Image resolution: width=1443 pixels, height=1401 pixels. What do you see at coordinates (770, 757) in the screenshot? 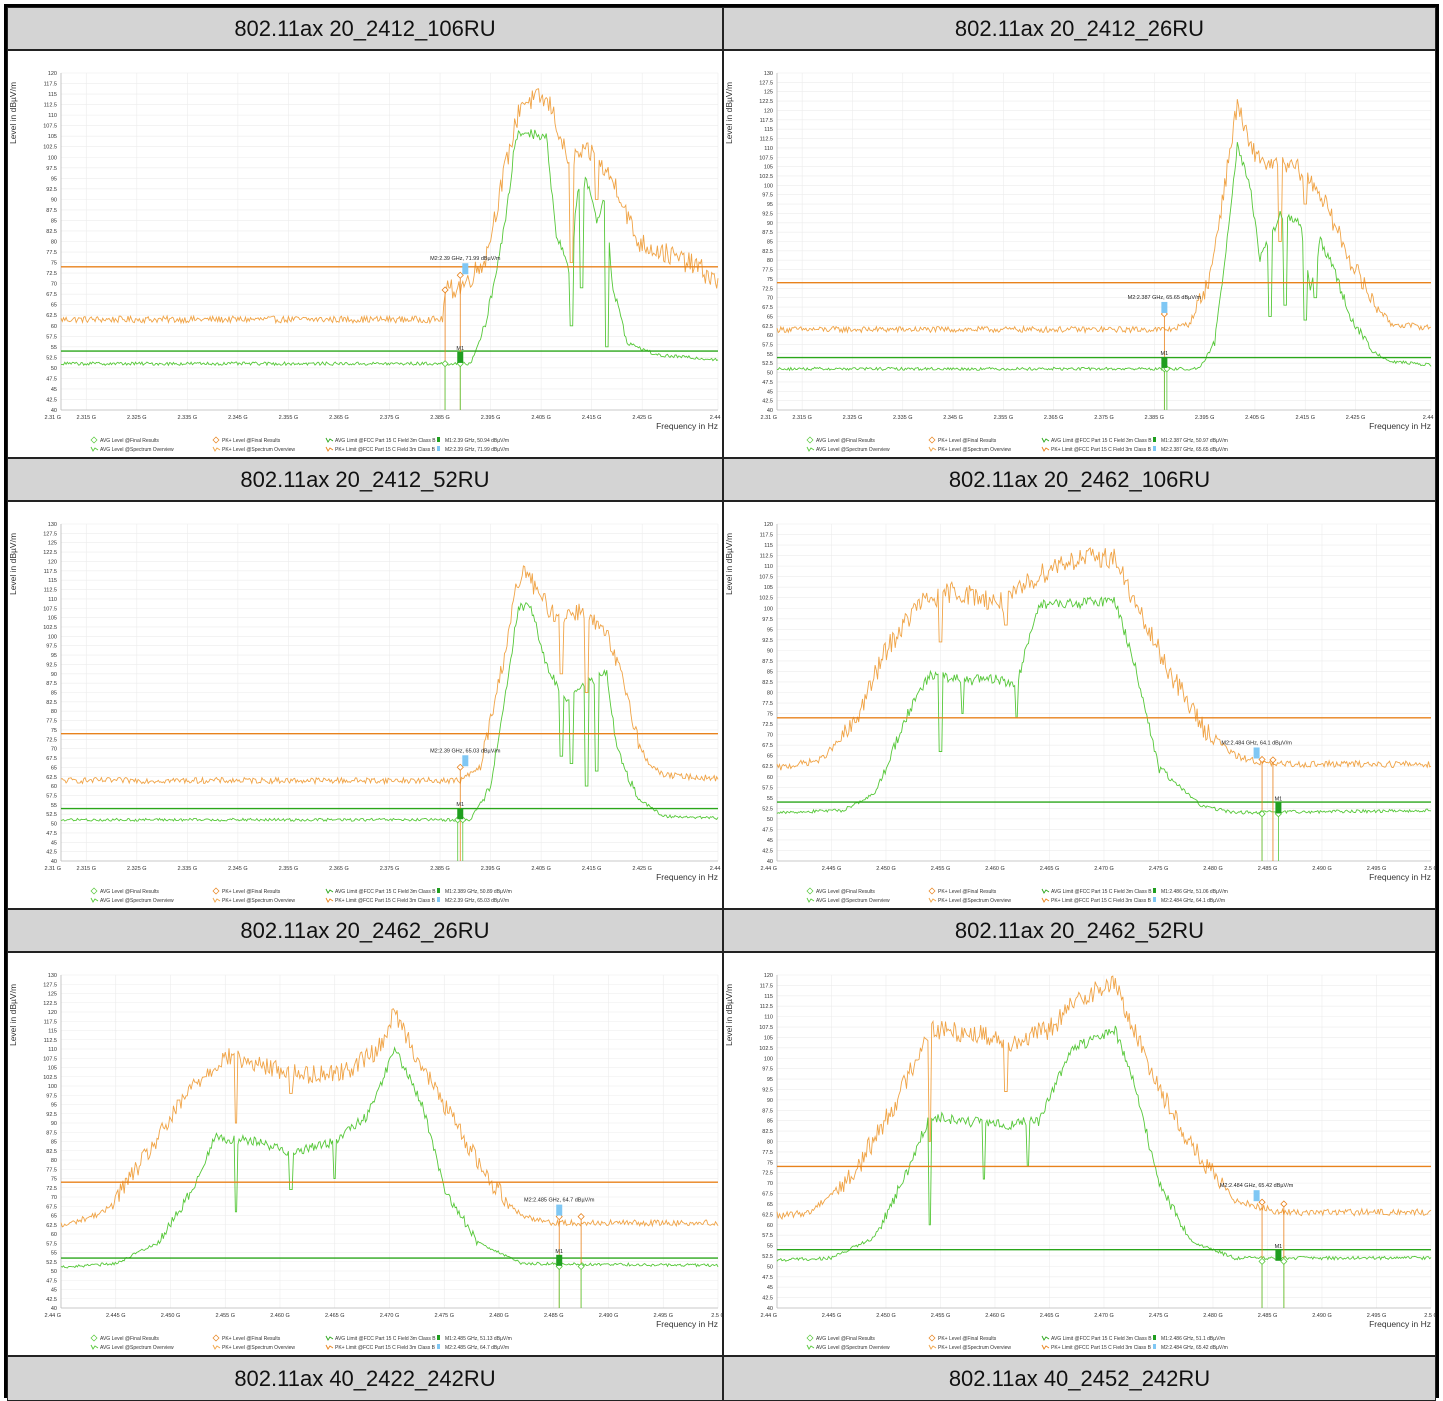
I see `y-tick-label: 65` at bounding box center [770, 757].